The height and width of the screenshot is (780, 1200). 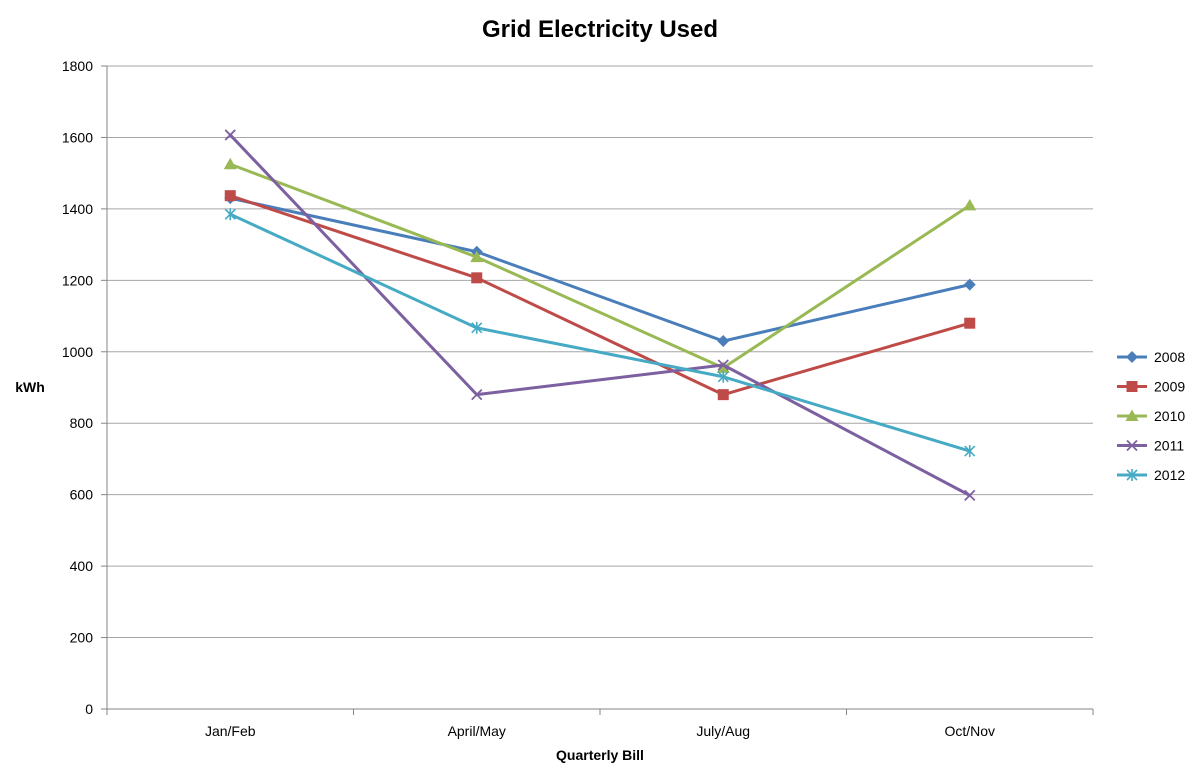 What do you see at coordinates (77, 209) in the screenshot?
I see `y-tick-label: 1400` at bounding box center [77, 209].